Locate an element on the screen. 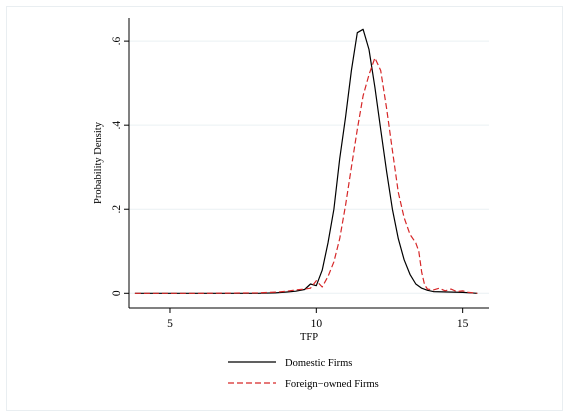 Image resolution: width=569 pixels, height=417 pixels. y-tick-label: .2 is located at coordinates (117, 209).